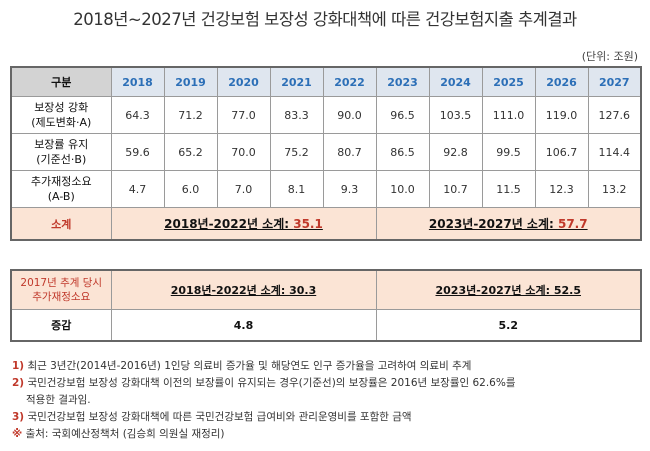 Image resolution: width=650 pixels, height=451 pixels. I want to click on table-cell: 127.6, so click(614, 115).